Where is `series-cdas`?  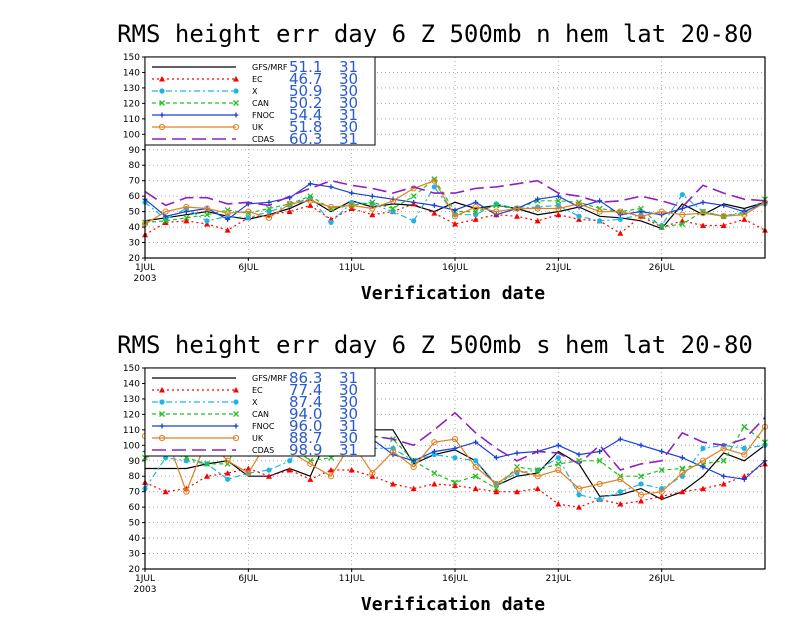
series-cdas is located at coordinates (455, 441).